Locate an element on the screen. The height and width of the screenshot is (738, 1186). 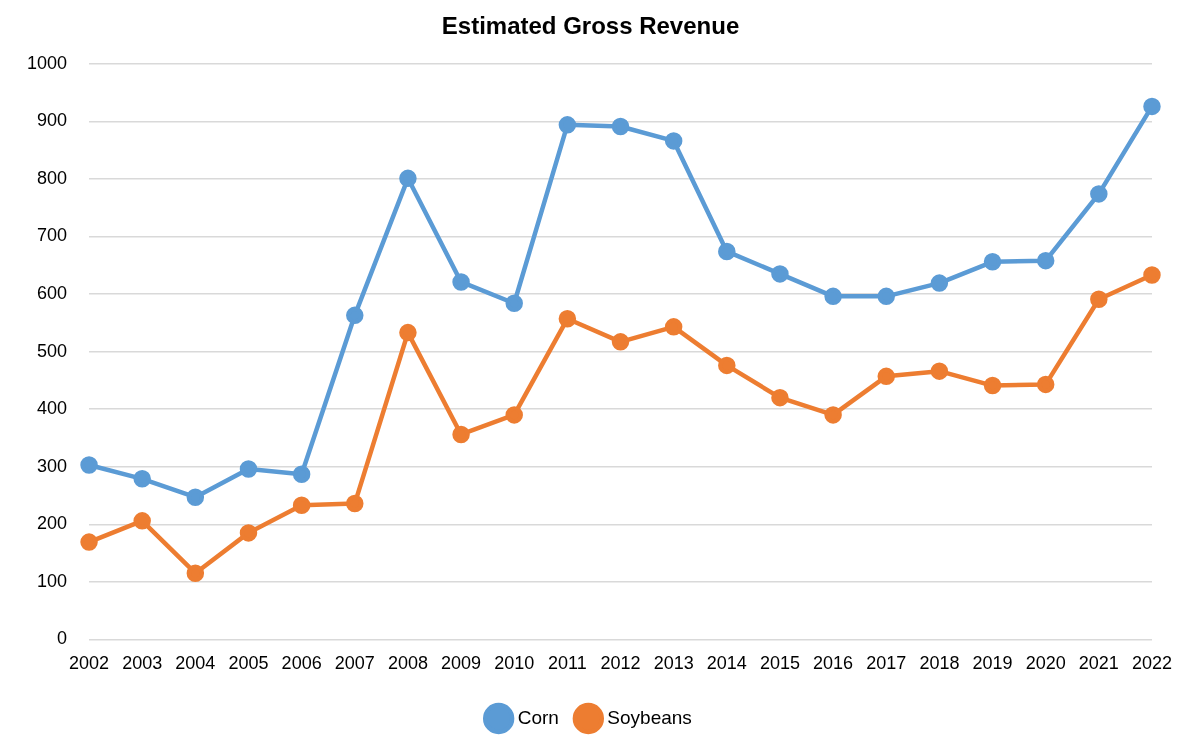
x-tick-label: 2006 is located at coordinates (301, 663).